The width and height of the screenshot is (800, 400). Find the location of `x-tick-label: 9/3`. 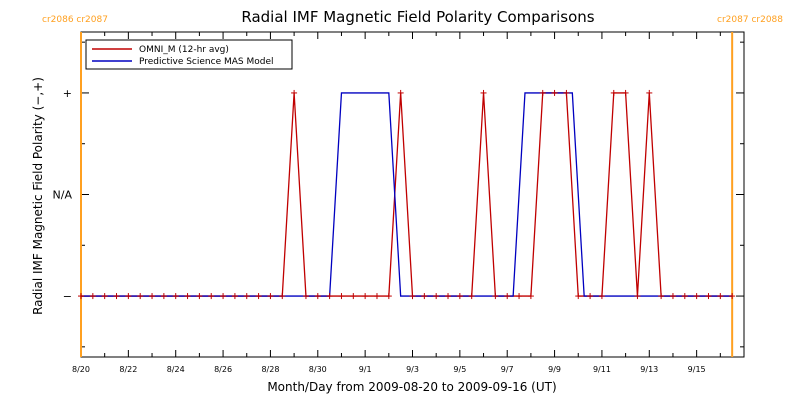

x-tick-label: 9/3 is located at coordinates (412, 369).